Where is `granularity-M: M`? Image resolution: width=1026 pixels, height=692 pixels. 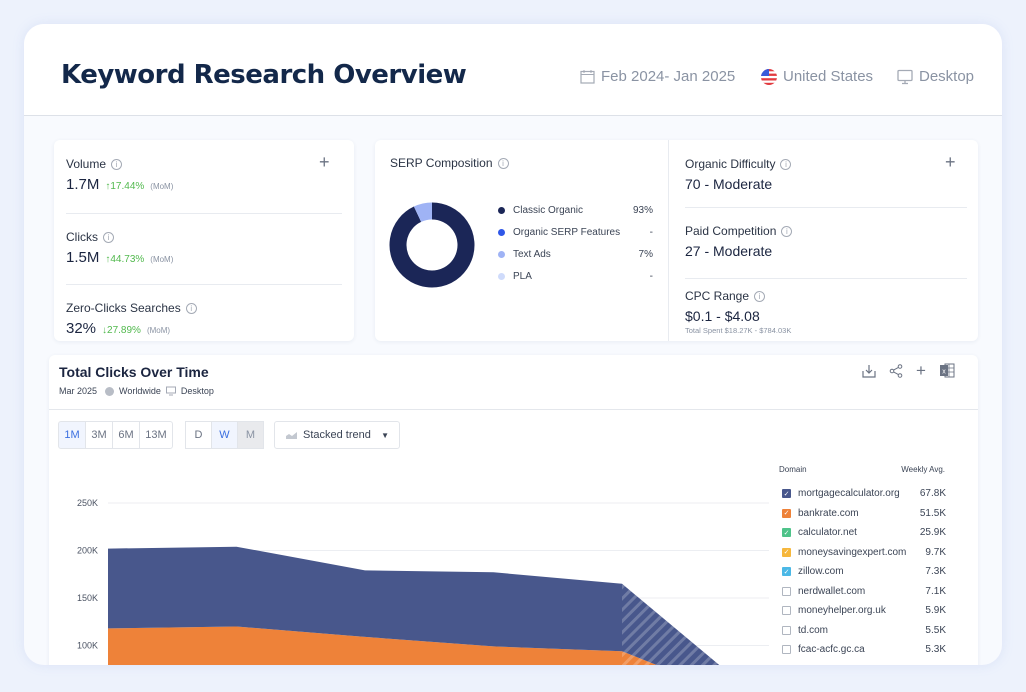
granularity-M: M is located at coordinates (250, 435).